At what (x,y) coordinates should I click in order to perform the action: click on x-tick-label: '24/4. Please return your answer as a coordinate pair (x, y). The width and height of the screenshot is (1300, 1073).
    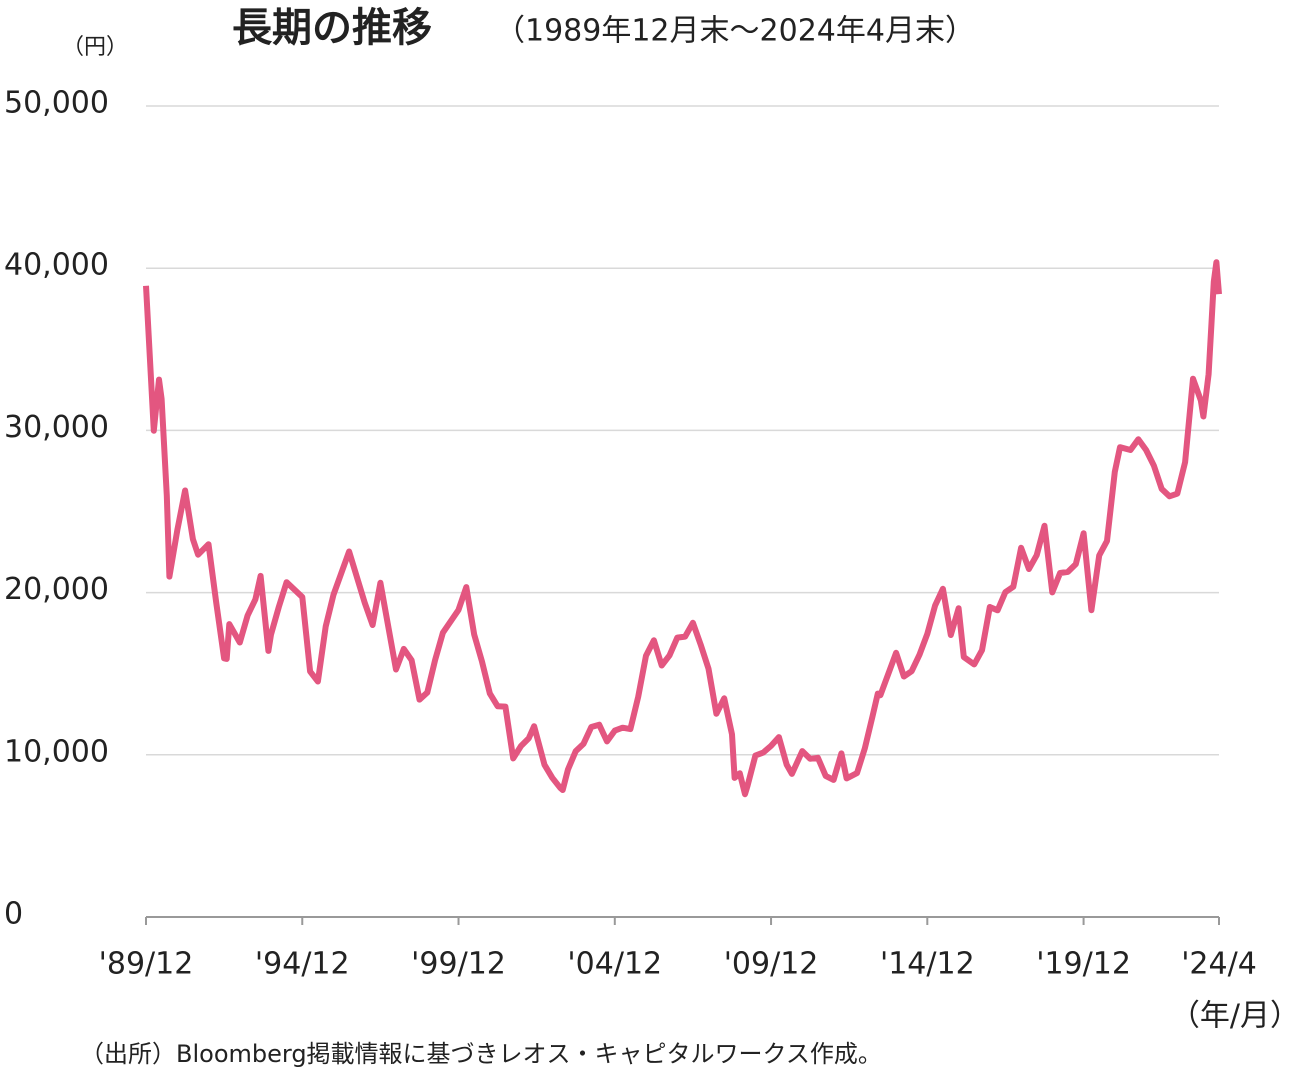
    Looking at the image, I should click on (1219, 964).